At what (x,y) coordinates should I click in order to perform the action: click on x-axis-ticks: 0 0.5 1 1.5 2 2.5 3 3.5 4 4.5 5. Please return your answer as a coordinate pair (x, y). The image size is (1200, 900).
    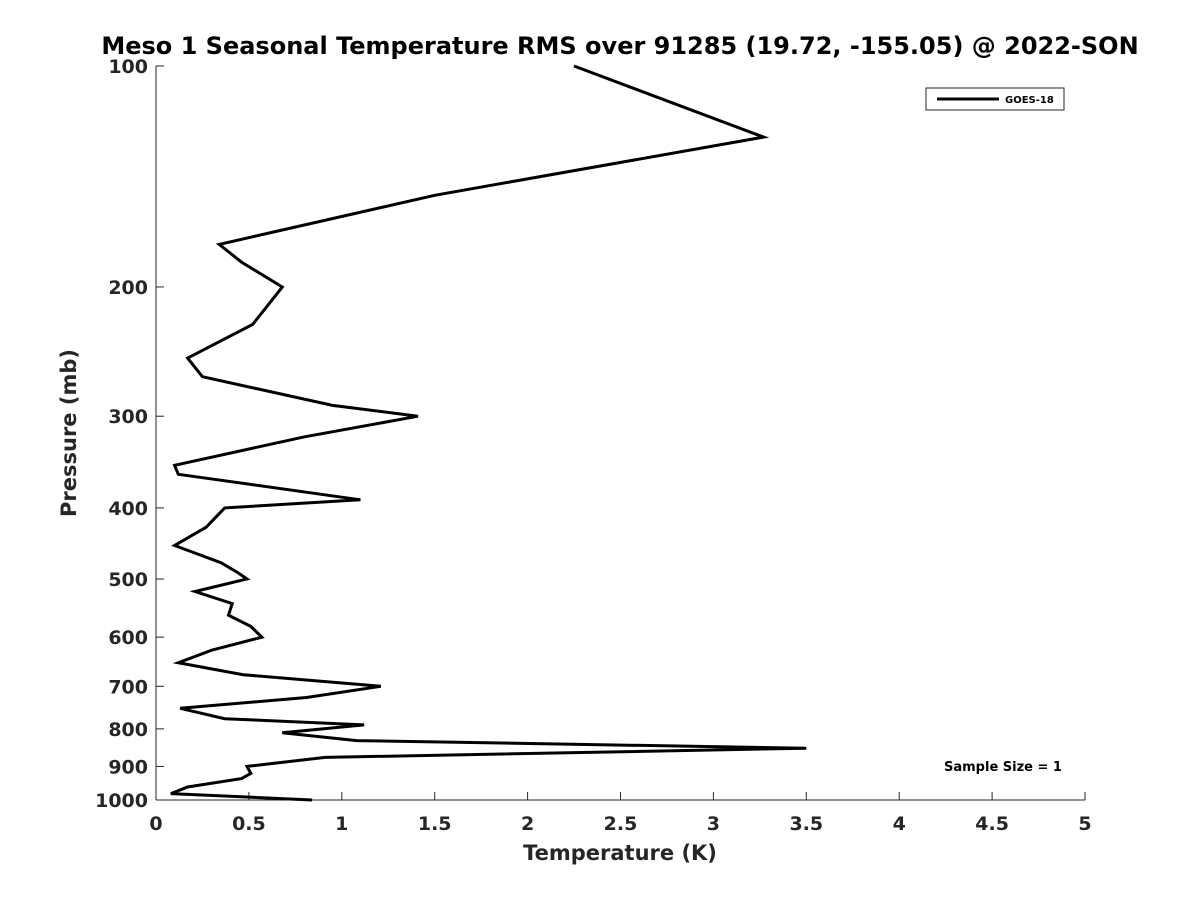
    Looking at the image, I should click on (620, 813).